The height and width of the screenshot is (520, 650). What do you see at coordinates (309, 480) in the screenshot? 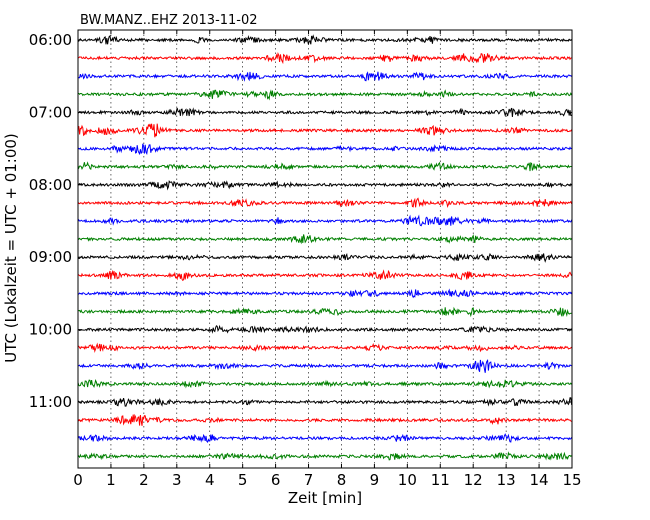
I see `x-tick-label: 7` at bounding box center [309, 480].